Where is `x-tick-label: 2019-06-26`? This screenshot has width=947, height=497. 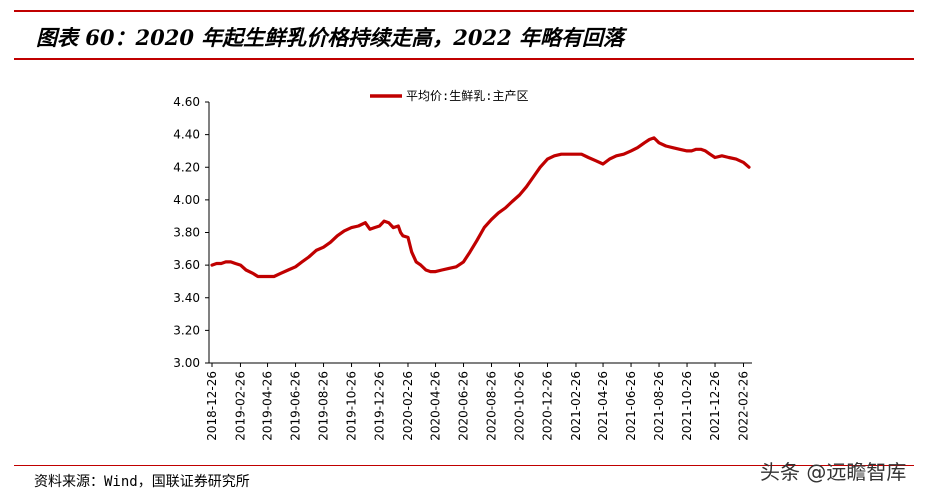 x-tick-label: 2019-06-26 is located at coordinates (296, 406).